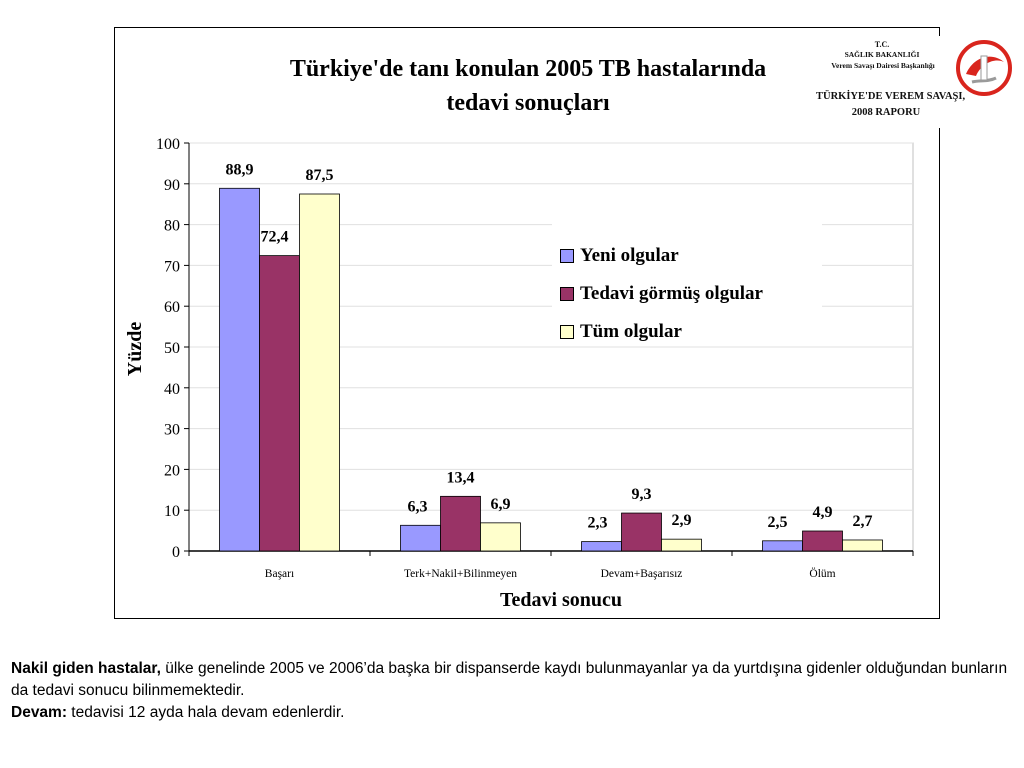  Describe the element at coordinates (135, 349) in the screenshot. I see `y-axis-label: Yüzde` at that location.